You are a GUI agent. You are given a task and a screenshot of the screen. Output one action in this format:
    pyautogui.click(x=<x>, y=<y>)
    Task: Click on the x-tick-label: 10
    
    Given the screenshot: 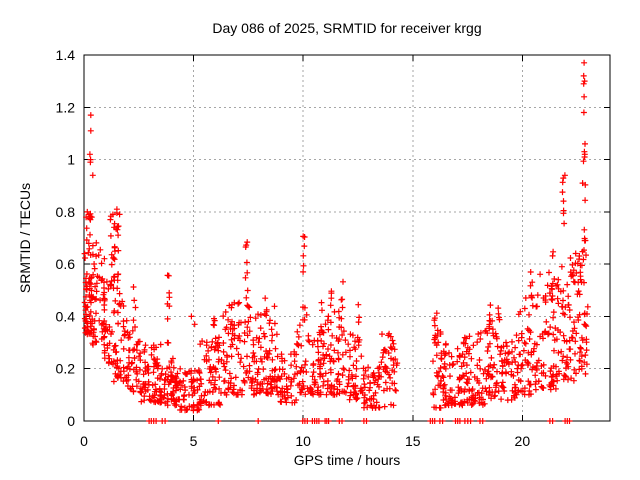 What is the action you would take?
    pyautogui.click(x=303, y=441)
    